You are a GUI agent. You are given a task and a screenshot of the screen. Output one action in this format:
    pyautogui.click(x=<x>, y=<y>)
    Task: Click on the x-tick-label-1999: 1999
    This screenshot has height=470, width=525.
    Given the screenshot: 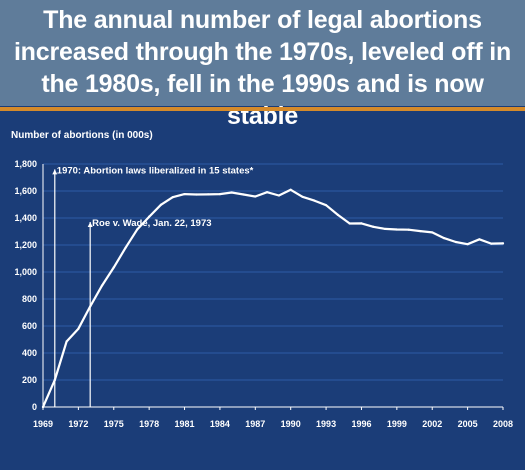 What is the action you would take?
    pyautogui.click(x=397, y=424)
    